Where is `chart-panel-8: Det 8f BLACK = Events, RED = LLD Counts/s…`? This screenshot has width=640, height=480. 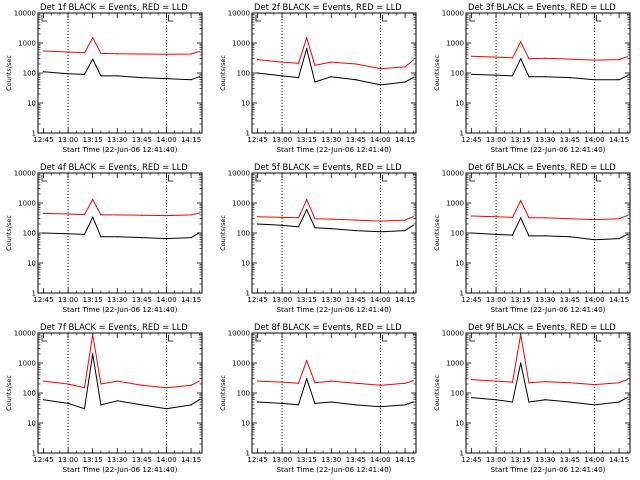 chart-panel-8: Det 8f BLACK = Events, RED = LLD Counts/s… is located at coordinates (318, 398).